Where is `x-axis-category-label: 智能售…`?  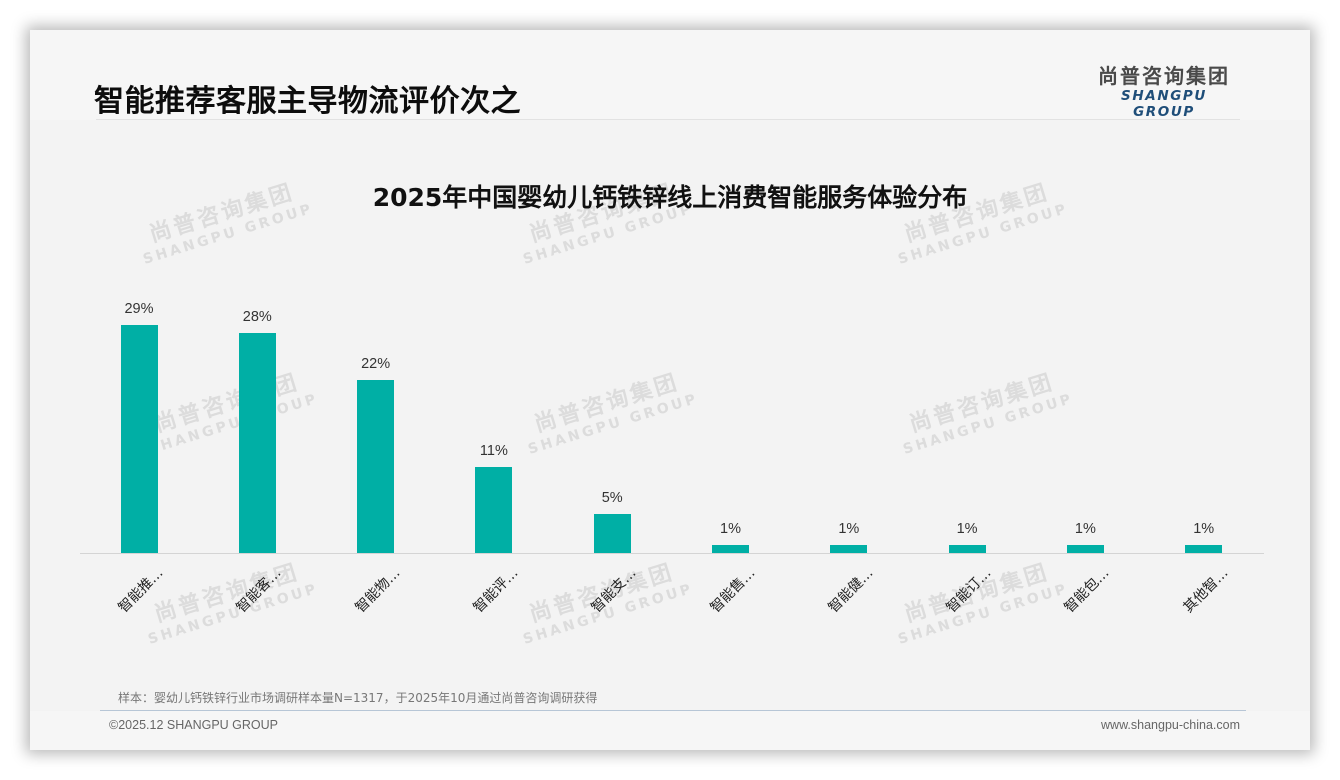 x-axis-category-label: 智能售… is located at coordinates (732, 591).